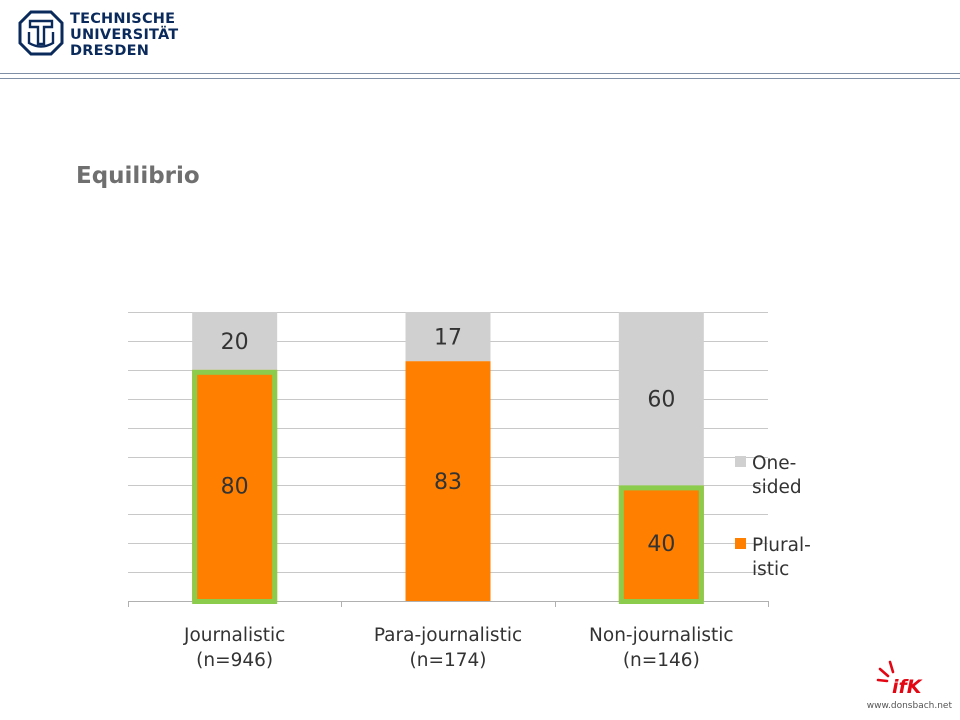  I want to click on x-tick-label: (n=146), so click(661, 660).